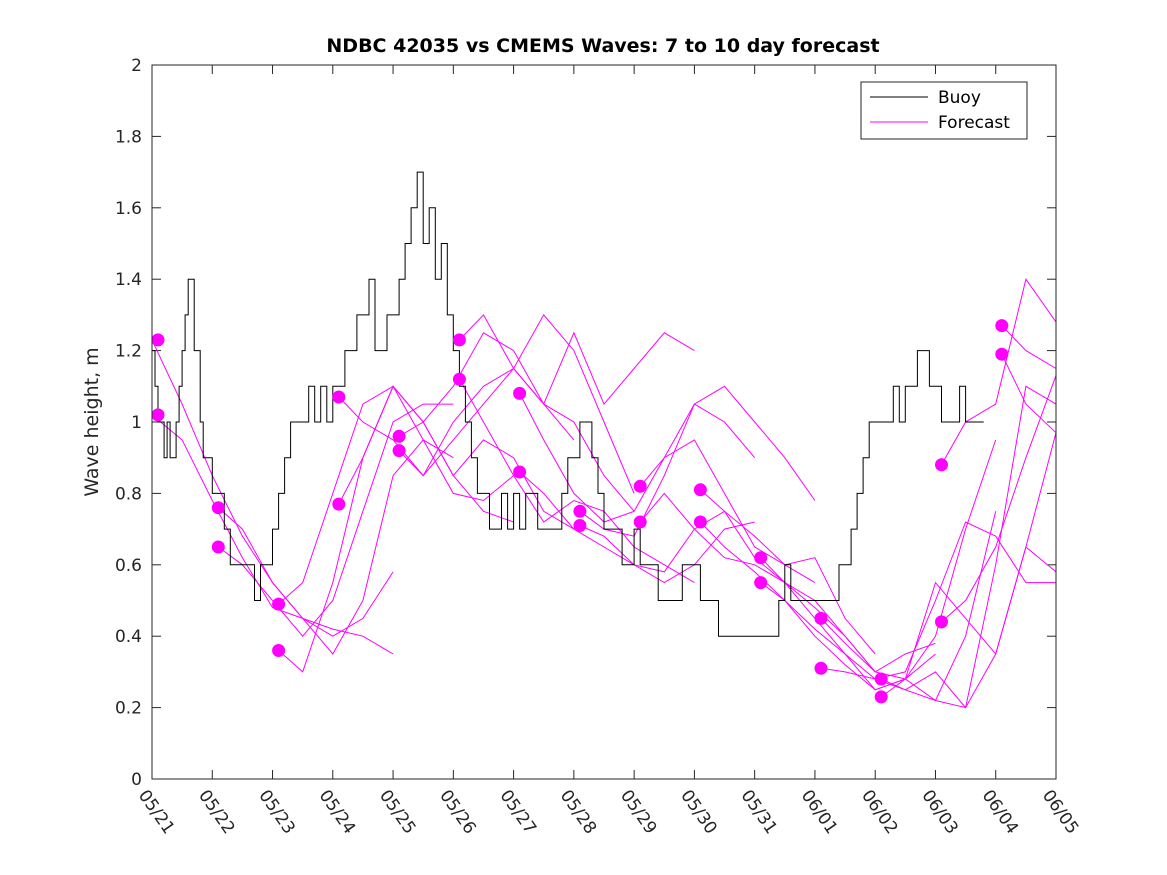 The width and height of the screenshot is (1167, 875). I want to click on x-tick-label: 06/05, so click(1060, 812).